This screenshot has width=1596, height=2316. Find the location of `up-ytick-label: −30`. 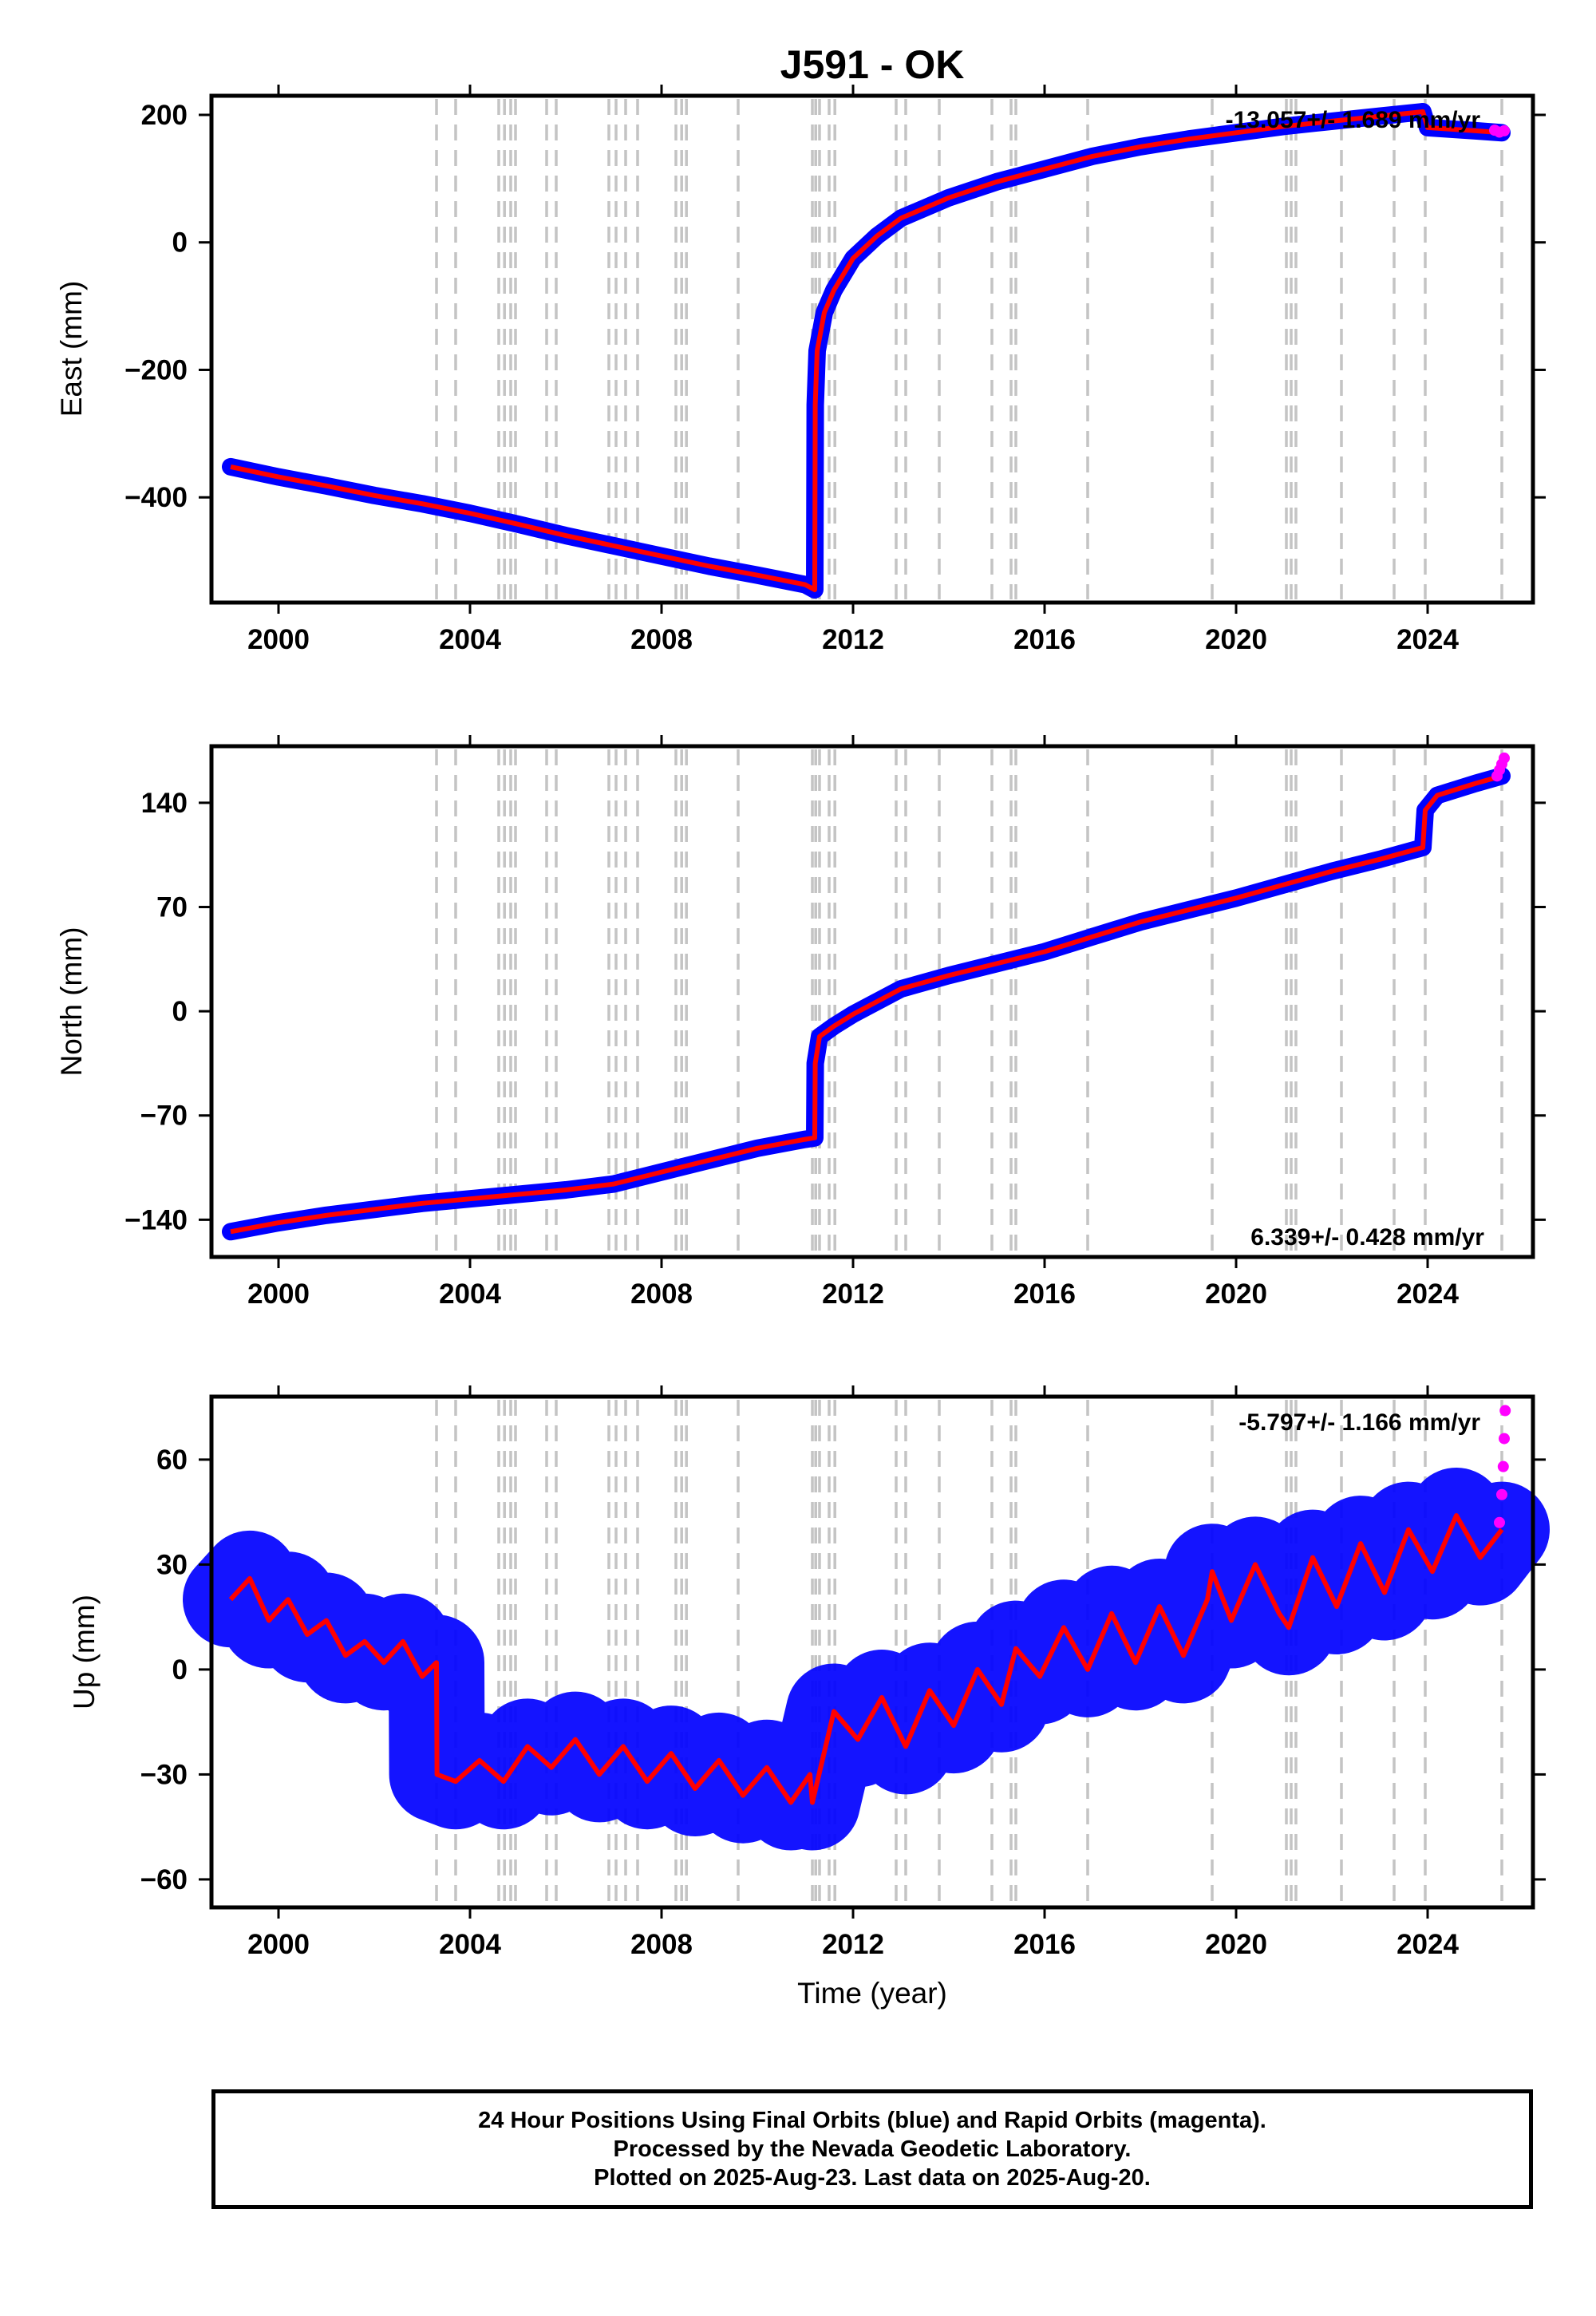

up-ytick-label: −30 is located at coordinates (164, 1775).